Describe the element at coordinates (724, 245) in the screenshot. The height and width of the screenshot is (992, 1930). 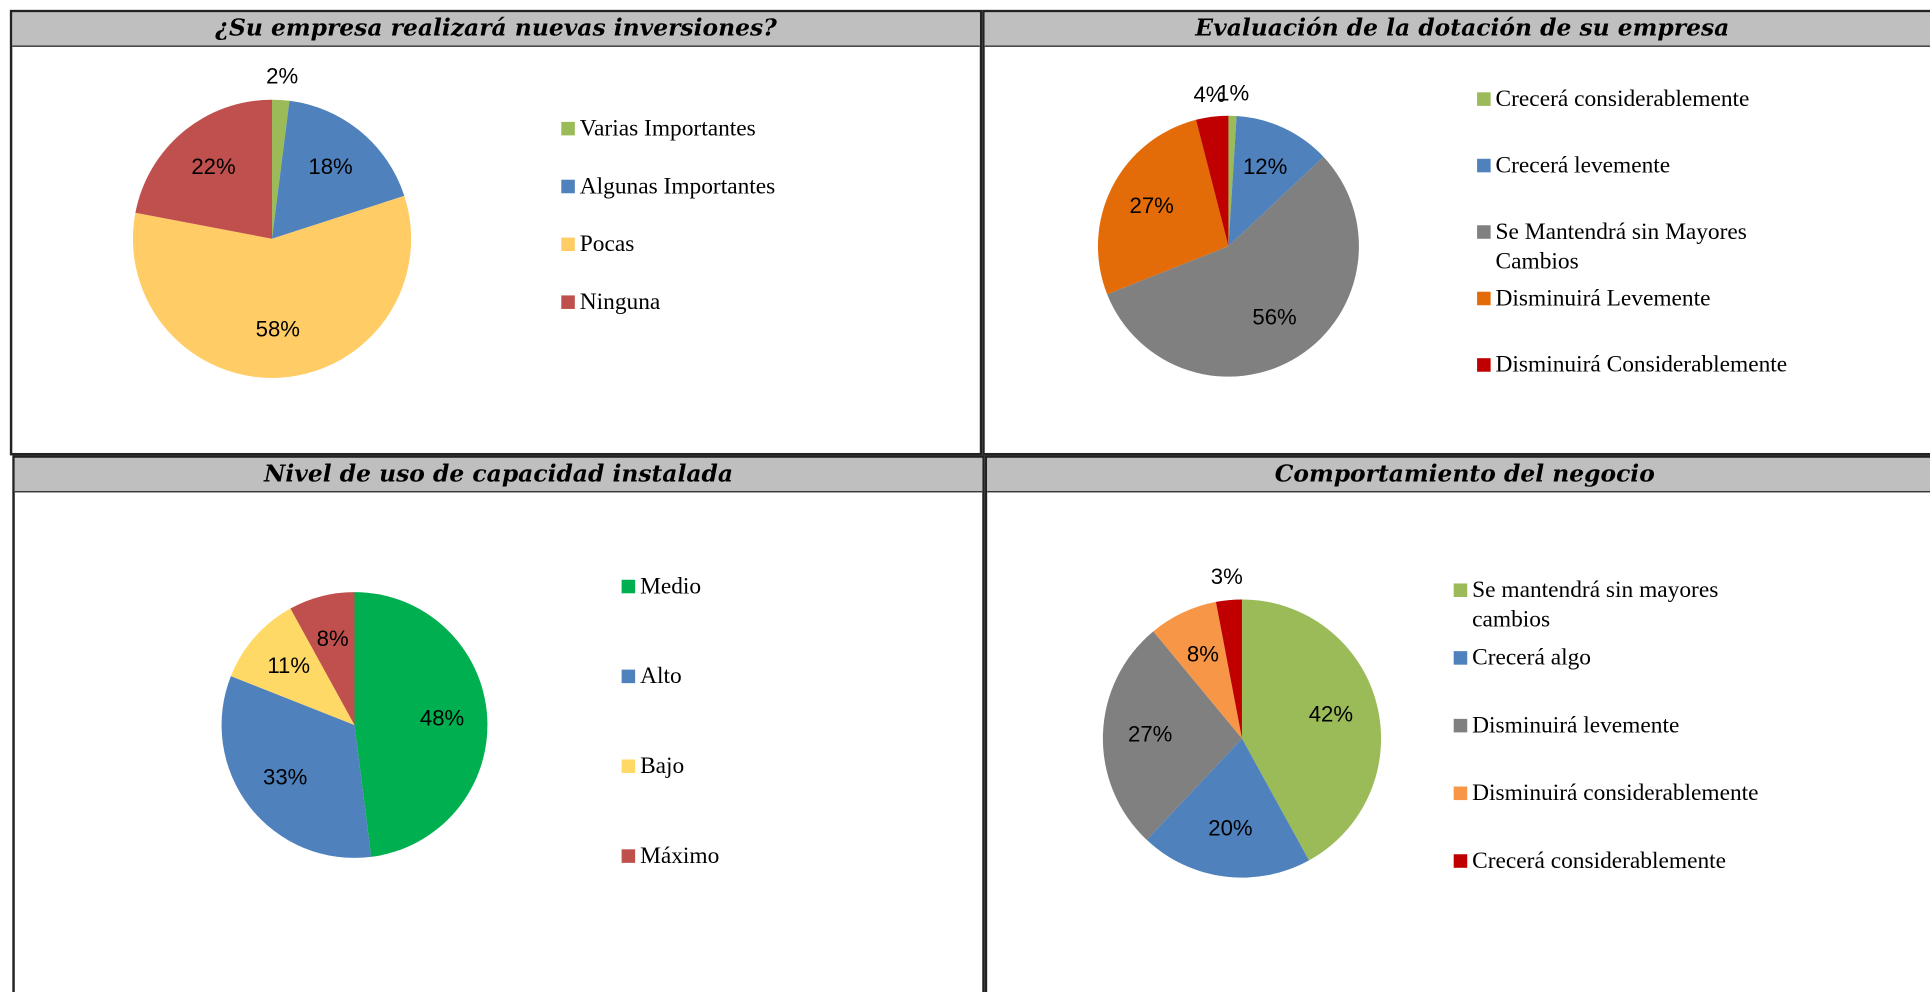
I see `legend-item: Pocas` at that location.